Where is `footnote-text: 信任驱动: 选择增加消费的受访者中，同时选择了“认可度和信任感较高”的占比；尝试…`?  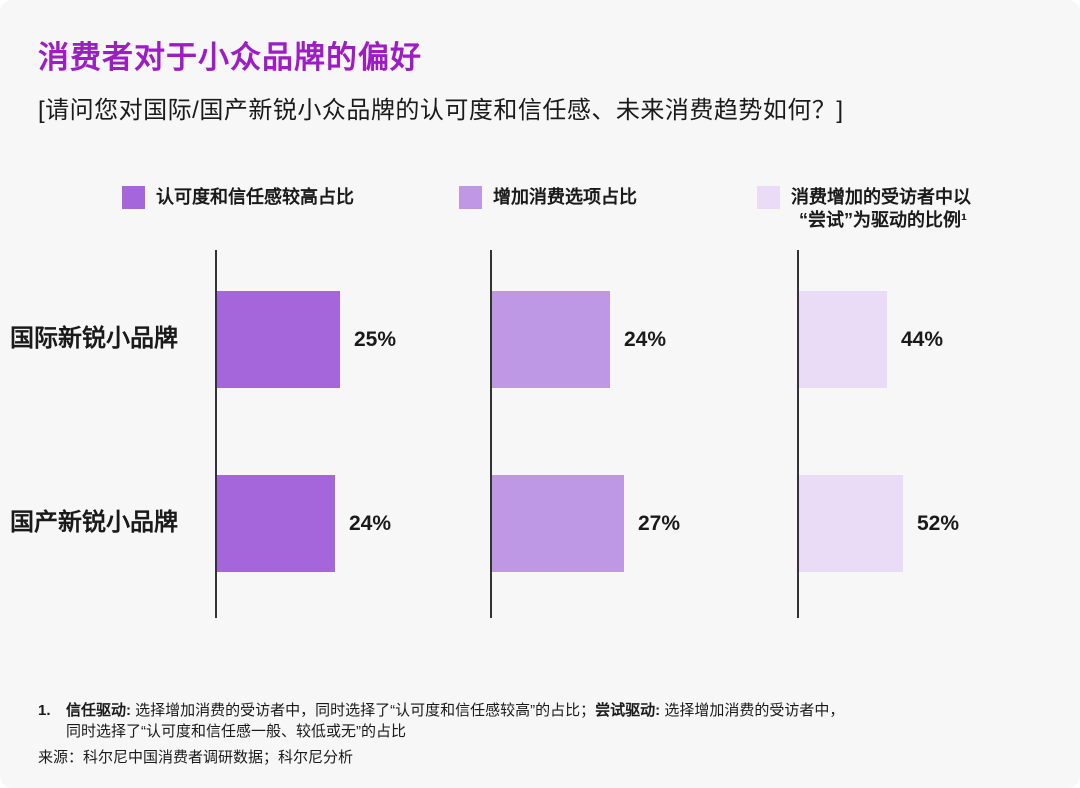 footnote-text: 信任驱动: 选择增加消费的受访者中，同时选择了“认可度和信任感较高”的占比；尝试… is located at coordinates (455, 721).